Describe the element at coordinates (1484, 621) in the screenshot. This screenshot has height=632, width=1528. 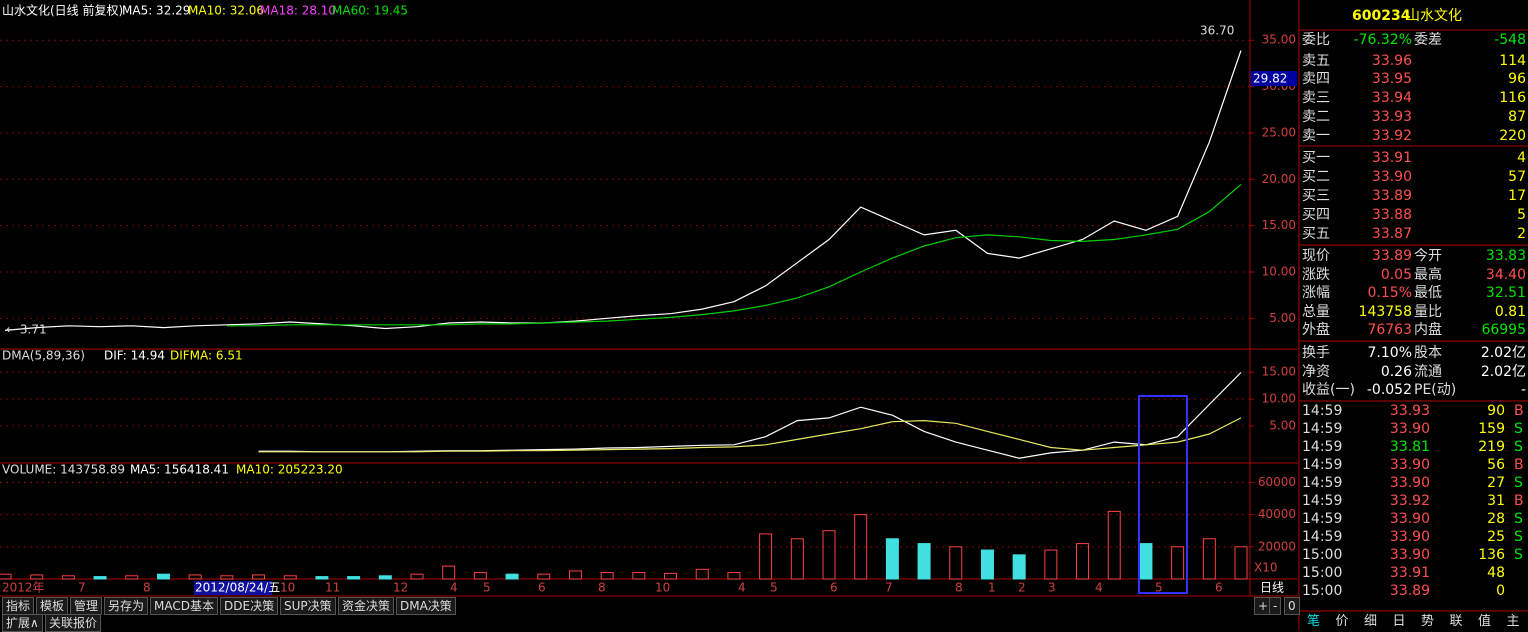
I see `panel-tab: 值` at that location.